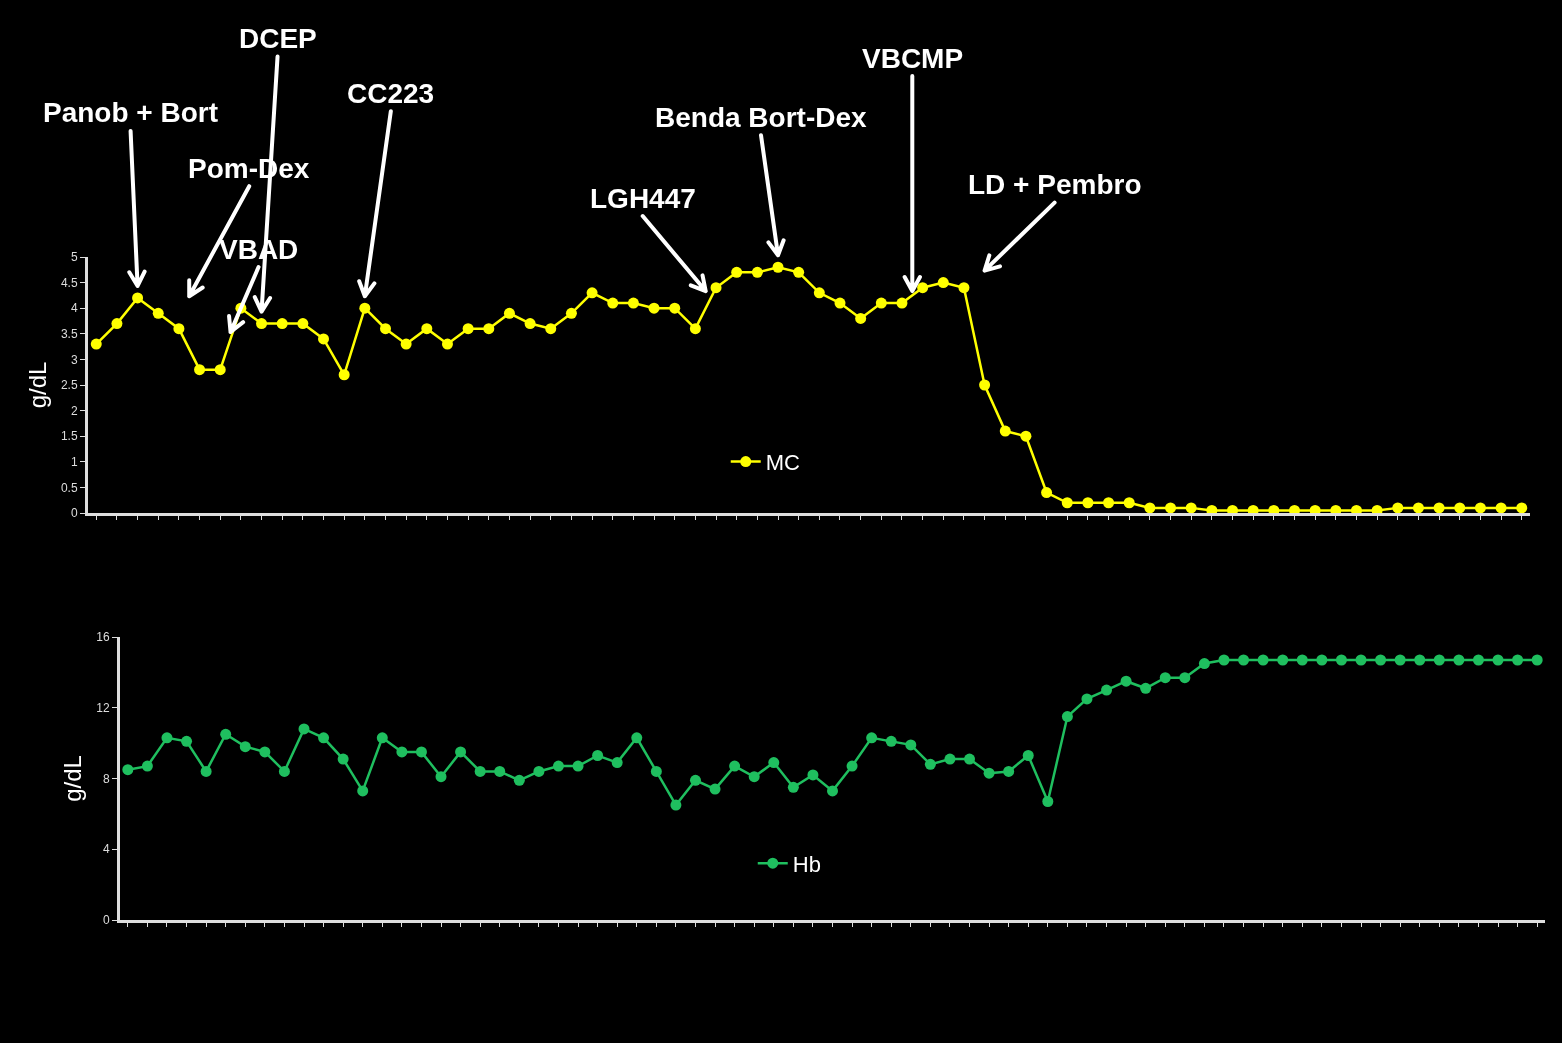  I want to click on text: CC223, so click(391, 93).